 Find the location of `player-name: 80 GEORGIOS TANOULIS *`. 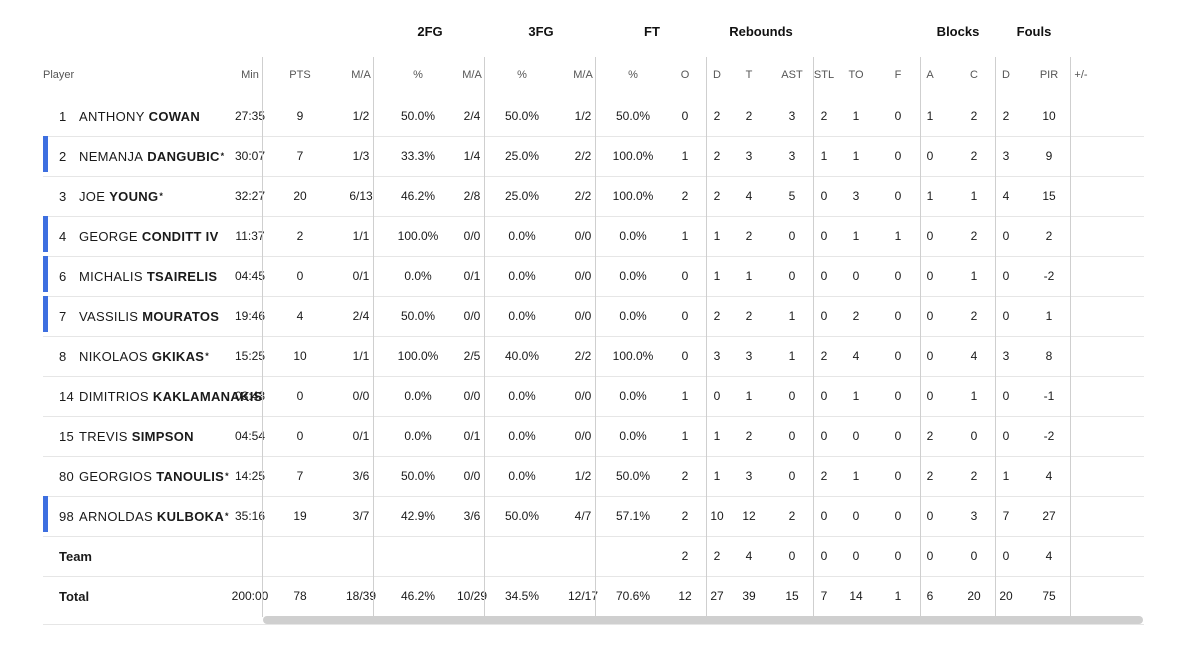

player-name: 80 GEORGIOS TANOULIS * is located at coordinates (144, 476).